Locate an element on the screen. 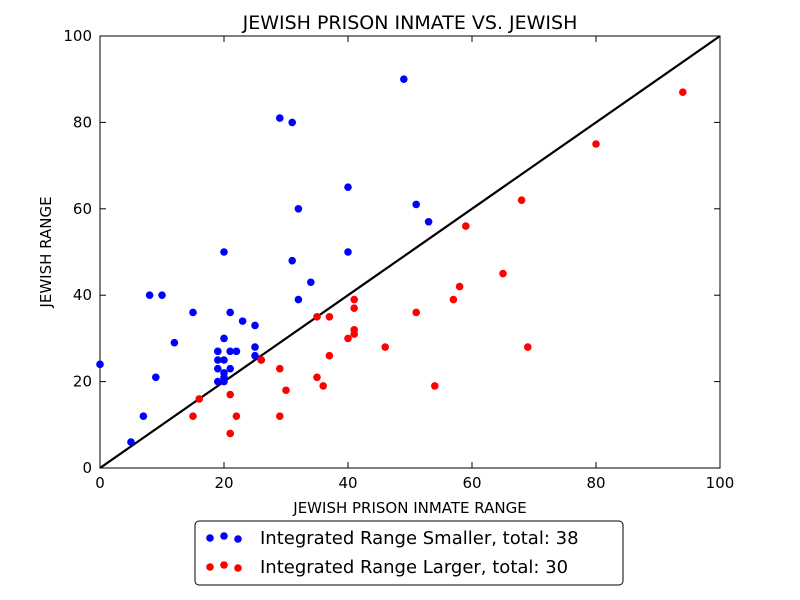 The height and width of the screenshot is (600, 800). y-axis-label: JEWISH RANGE is located at coordinates (46, 252).